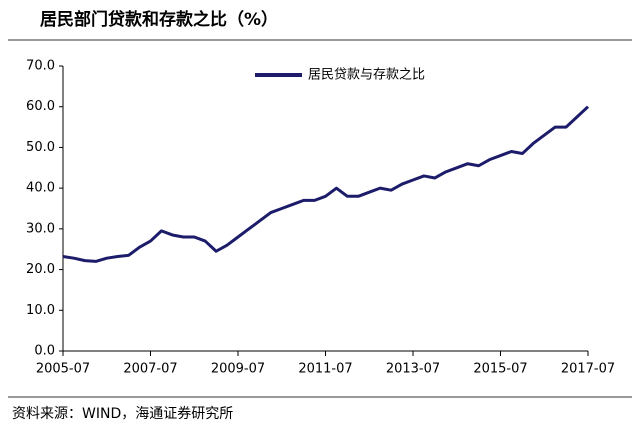 This screenshot has height=437, width=640. I want to click on x-tick-label: 2009-07, so click(238, 369).